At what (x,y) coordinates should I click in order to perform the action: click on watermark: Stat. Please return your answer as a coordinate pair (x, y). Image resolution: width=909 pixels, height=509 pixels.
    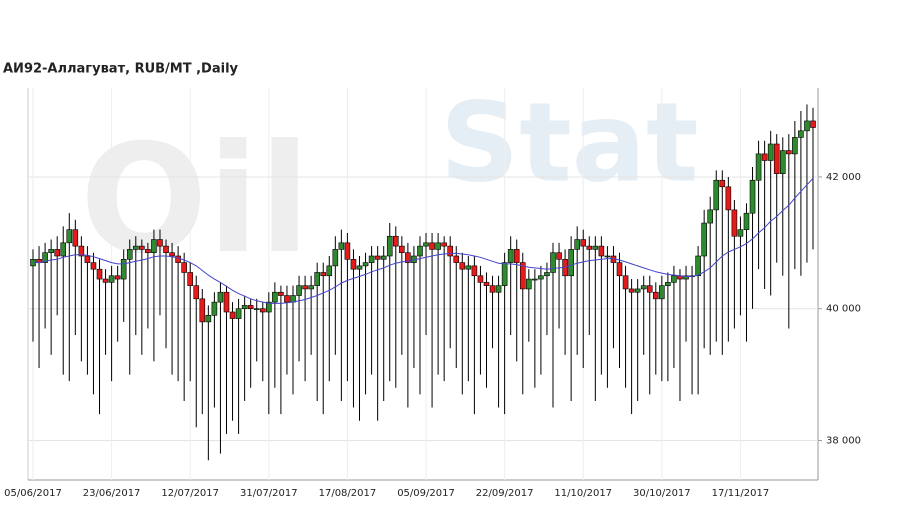
    Looking at the image, I should click on (569, 142).